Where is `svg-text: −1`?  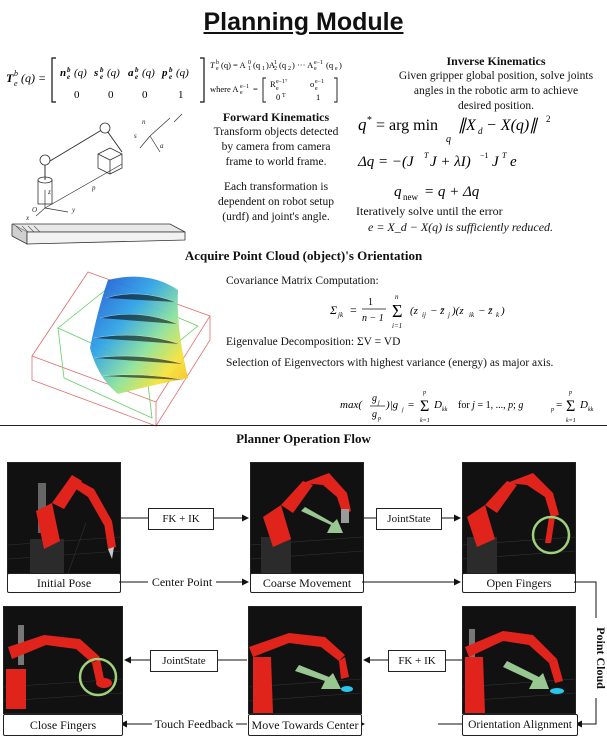
svg-text: −1 is located at coordinates (484, 155).